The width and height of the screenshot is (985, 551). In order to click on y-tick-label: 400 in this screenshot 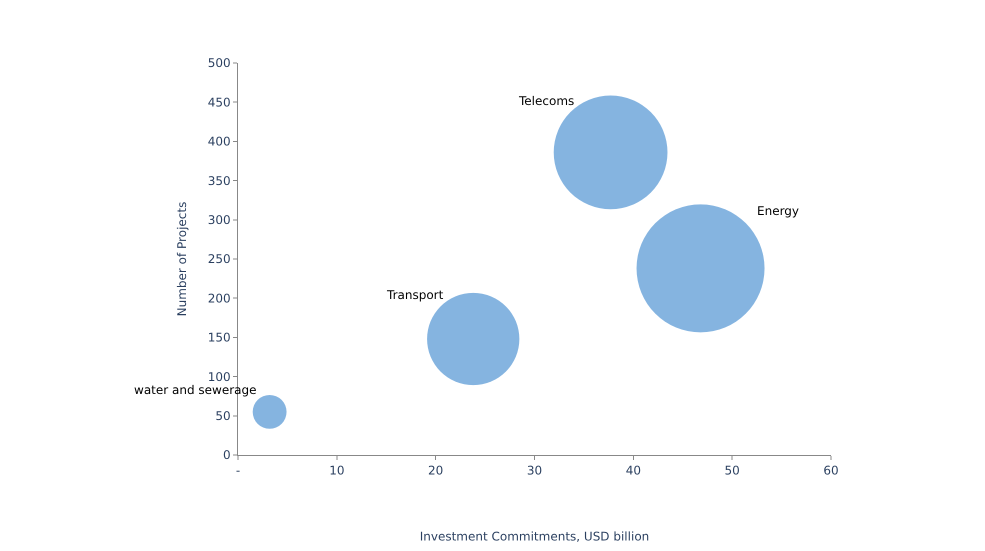, I will do `click(219, 141)`.